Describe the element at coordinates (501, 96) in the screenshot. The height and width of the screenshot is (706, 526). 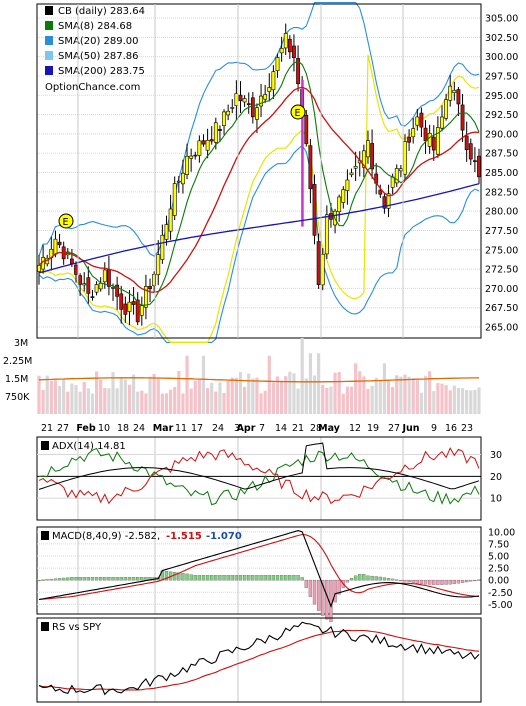
I see `price-tick-label: 295.00` at that location.